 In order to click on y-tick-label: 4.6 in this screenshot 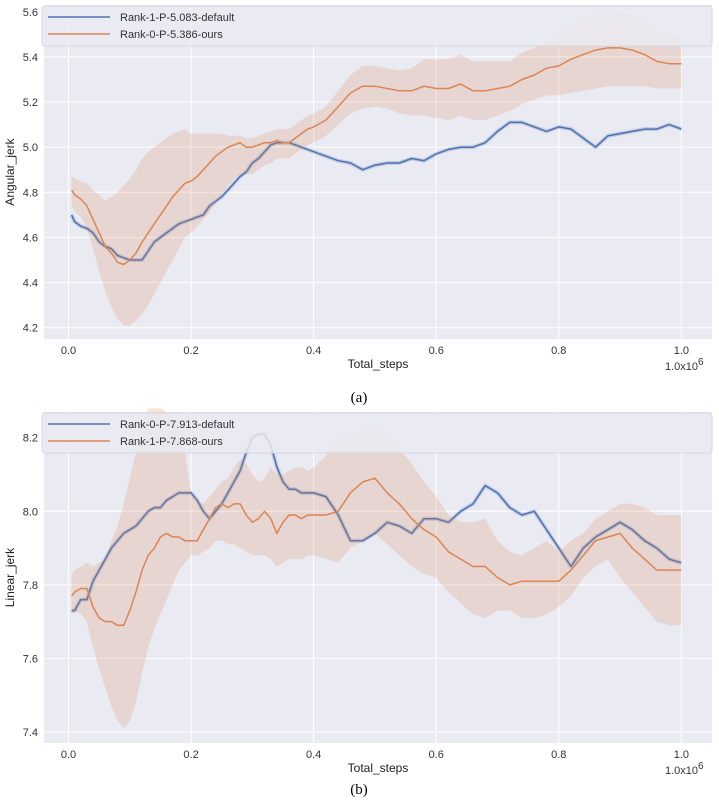, I will do `click(30, 238)`.